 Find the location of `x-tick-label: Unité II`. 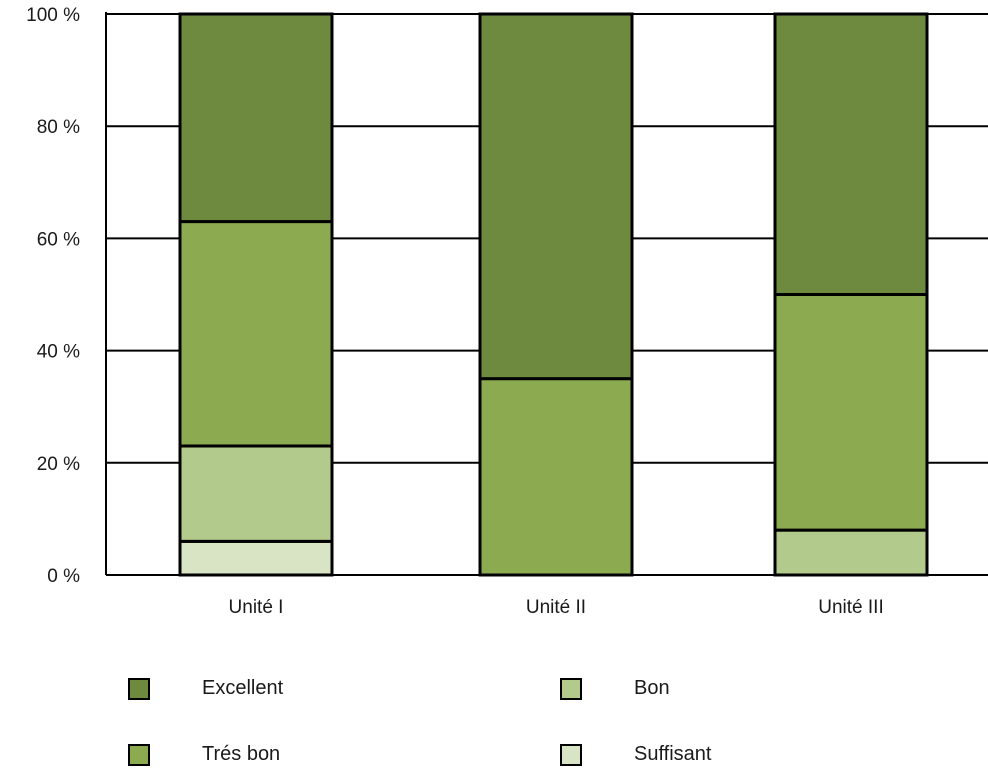

x-tick-label: Unité II is located at coordinates (556, 607).